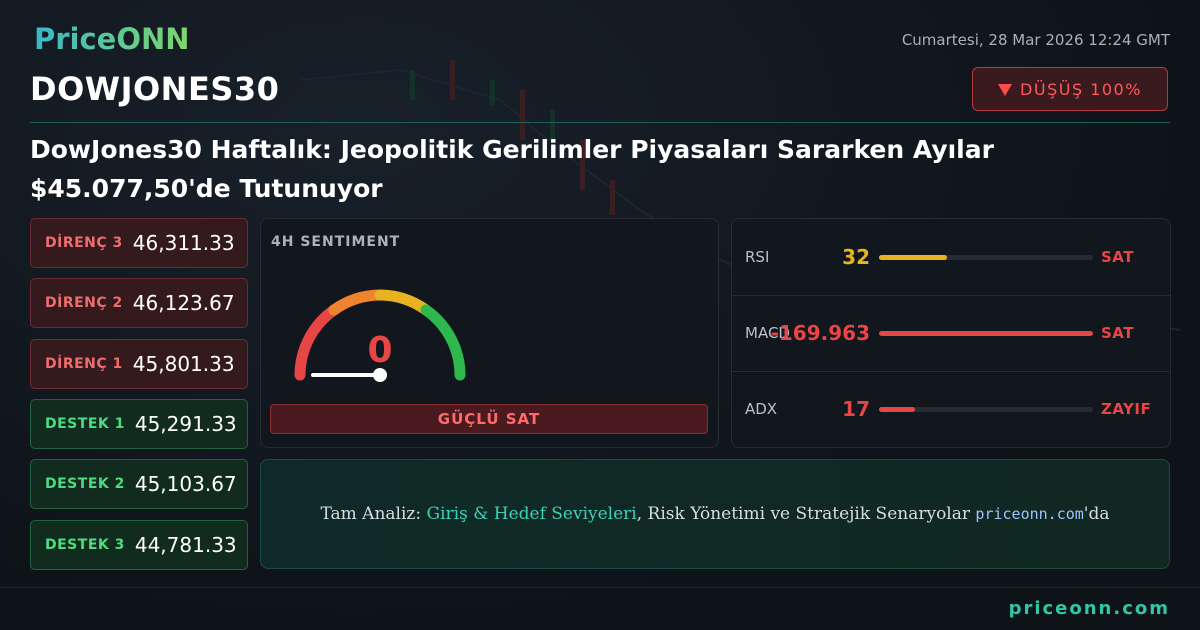 This screenshot has height=630, width=1200. I want to click on gauge, so click(380, 335).